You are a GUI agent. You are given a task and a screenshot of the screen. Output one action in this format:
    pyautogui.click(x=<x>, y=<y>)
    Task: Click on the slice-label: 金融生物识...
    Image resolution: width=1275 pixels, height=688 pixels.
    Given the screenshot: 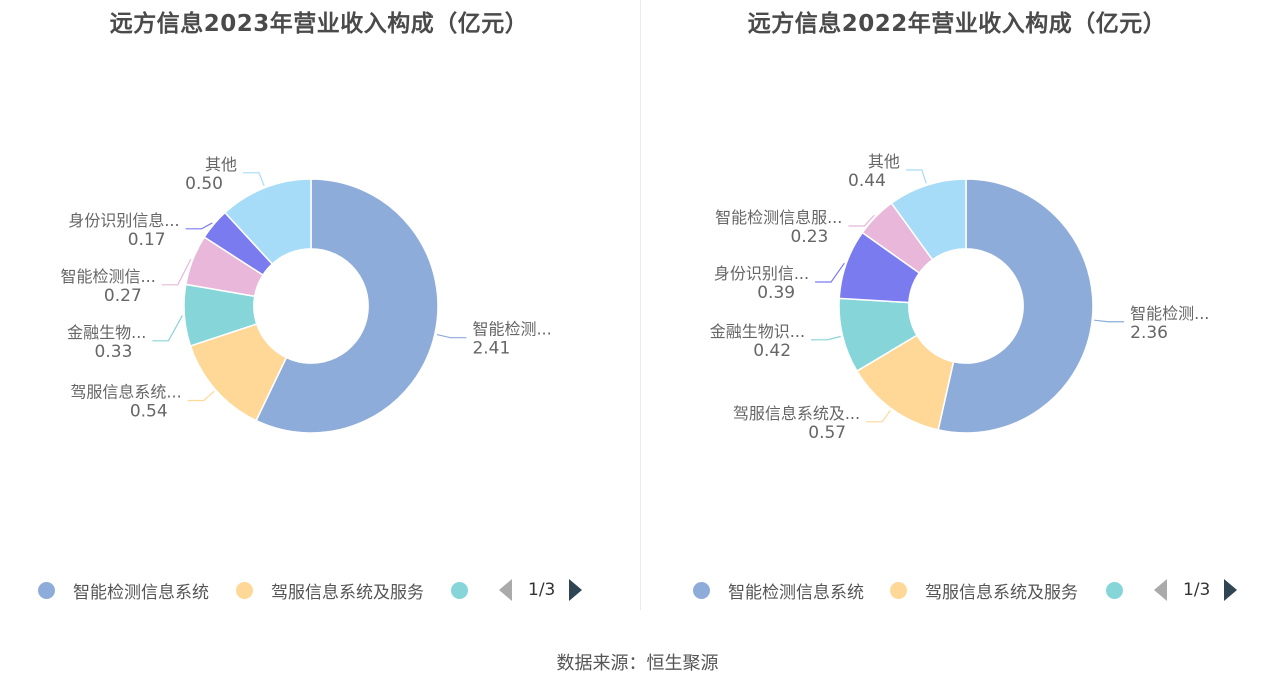 What is the action you would take?
    pyautogui.click(x=757, y=331)
    